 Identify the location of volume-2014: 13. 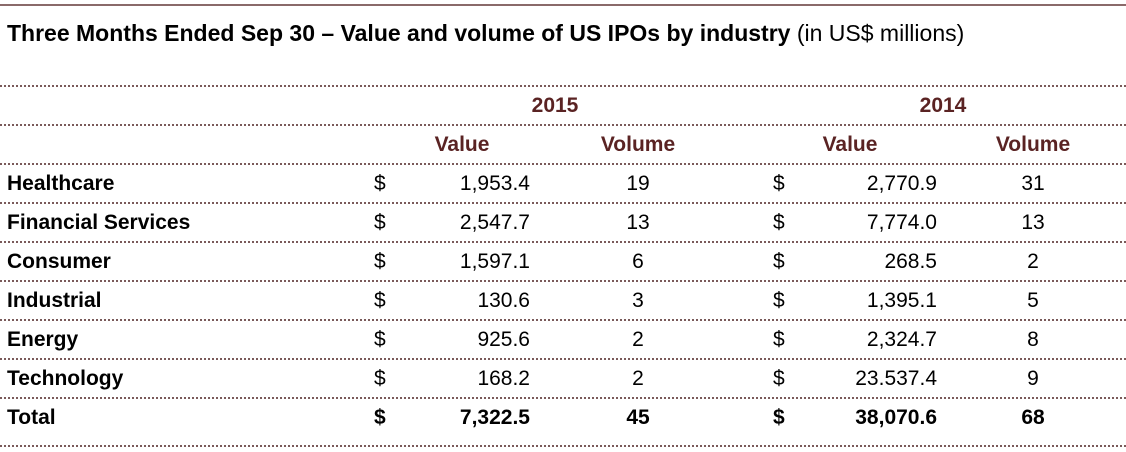
(1033, 222).